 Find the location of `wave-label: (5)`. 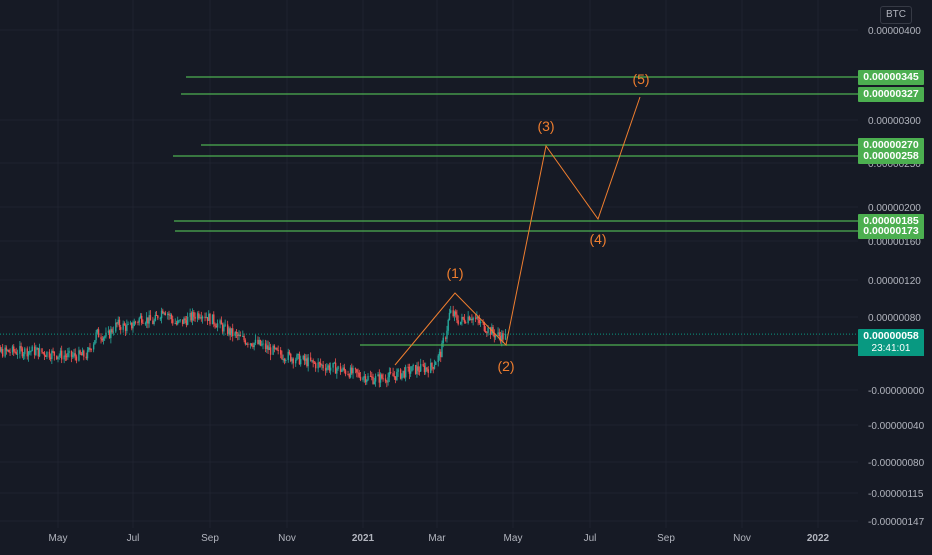

wave-label: (5) is located at coordinates (640, 79).